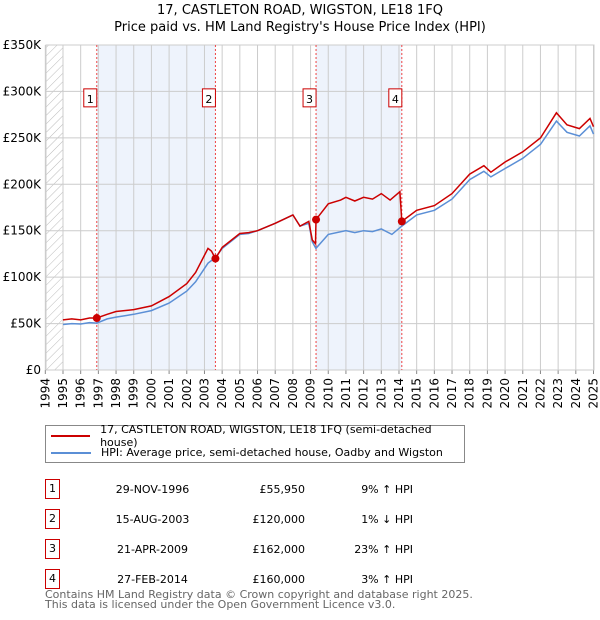  Describe the element at coordinates (387, 579) in the screenshot. I see `hpi-diff: 3% ↑ HPI` at that location.